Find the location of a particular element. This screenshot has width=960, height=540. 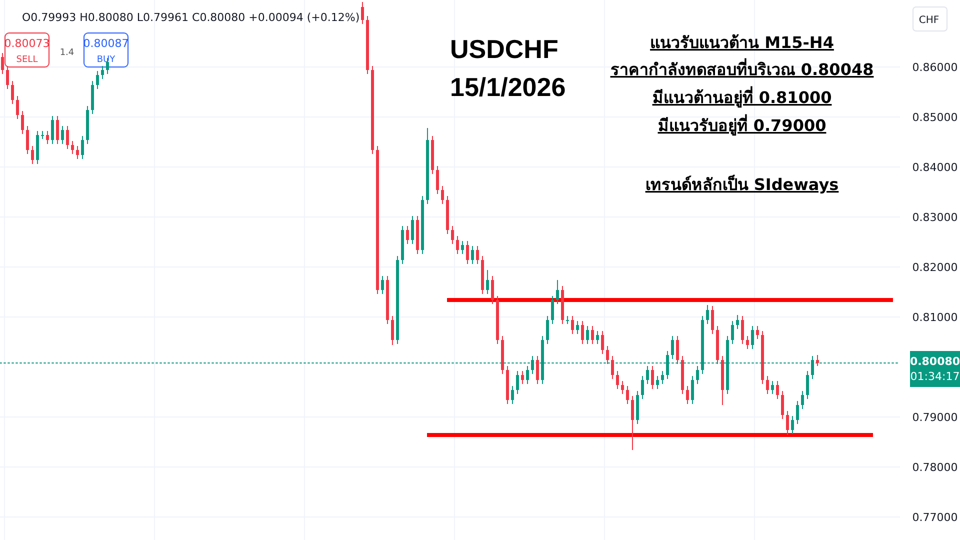

y-tick-label: 0.77000 is located at coordinates (935, 517).